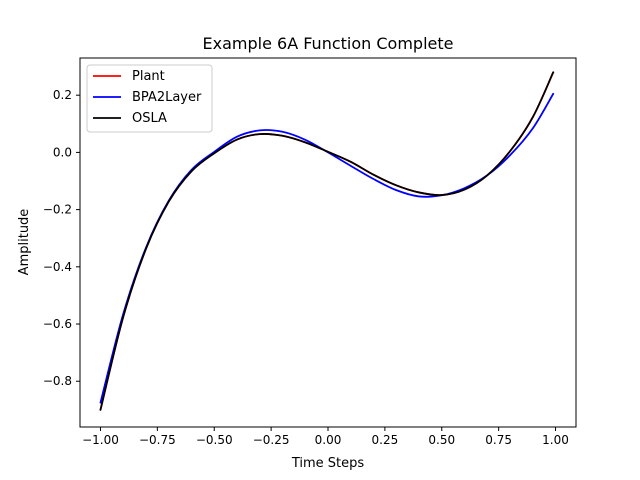 The width and height of the screenshot is (640, 480). Describe the element at coordinates (149, 118) in the screenshot. I see `legend-label: OSLA` at that location.